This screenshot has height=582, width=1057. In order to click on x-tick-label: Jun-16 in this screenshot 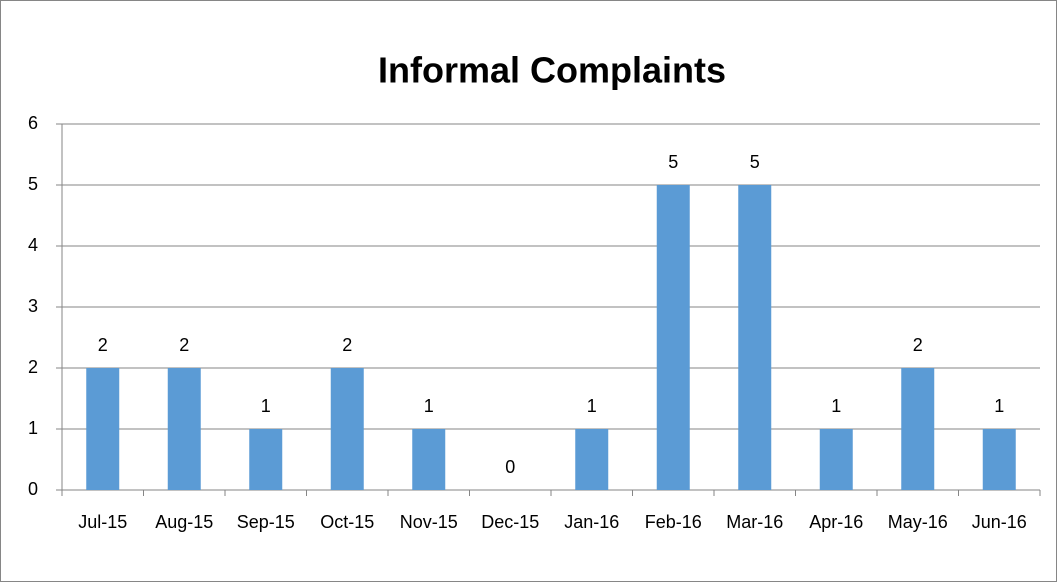, I will do `click(999, 522)`.